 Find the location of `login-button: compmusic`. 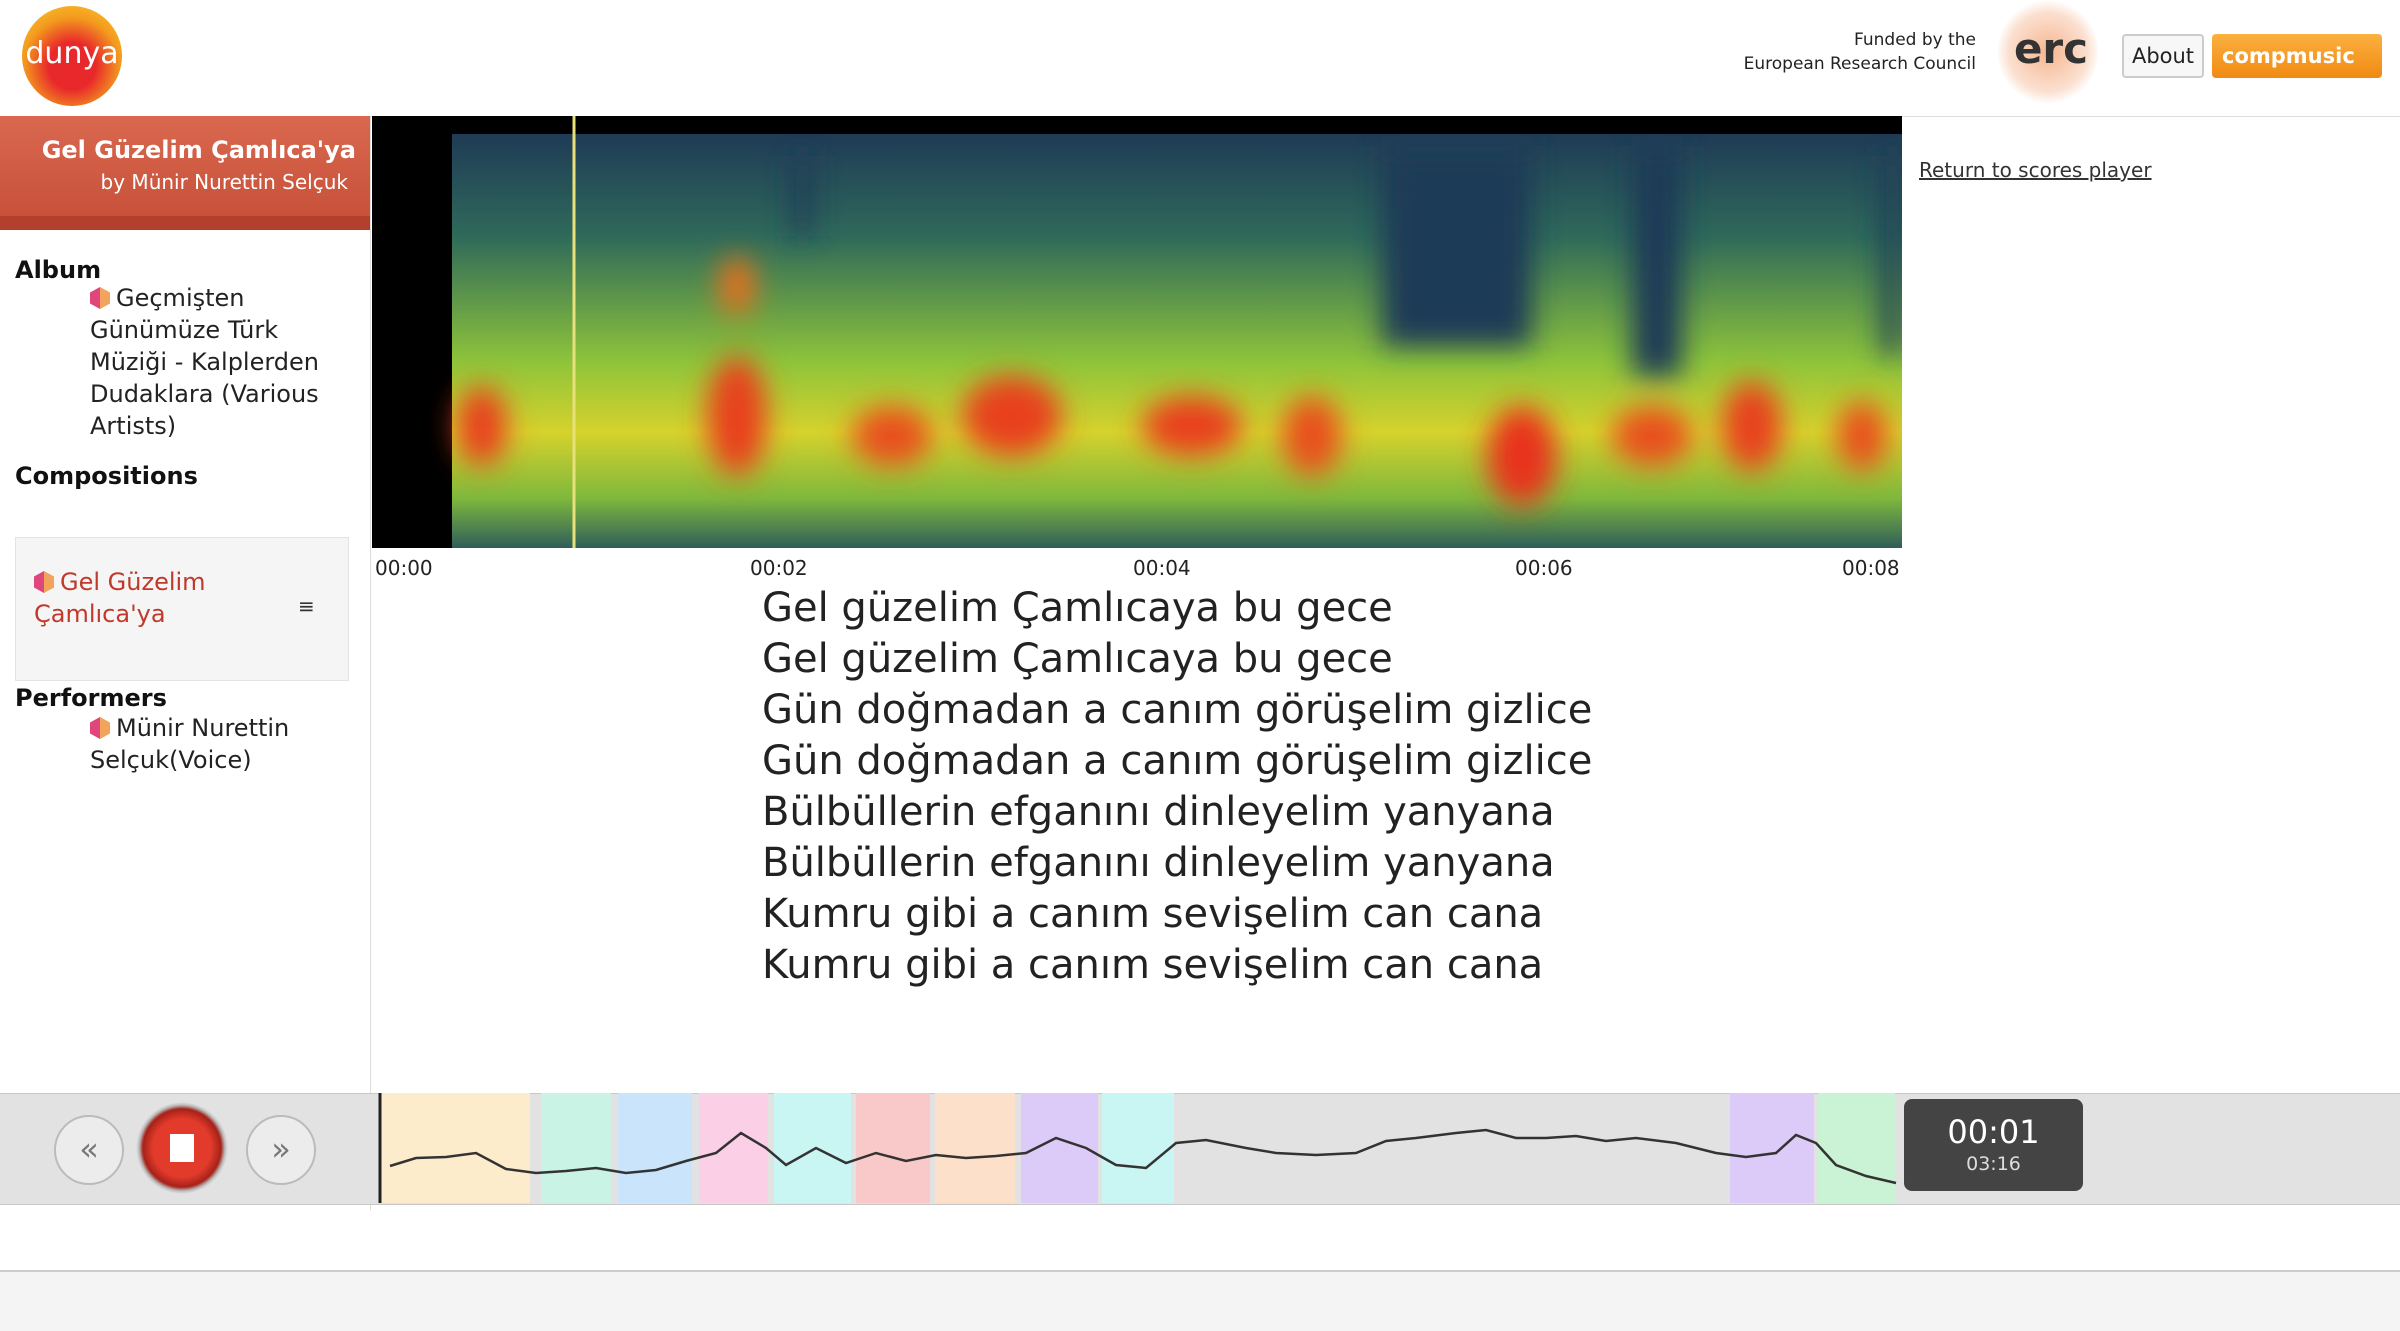

login-button: compmusic is located at coordinates (2297, 56).